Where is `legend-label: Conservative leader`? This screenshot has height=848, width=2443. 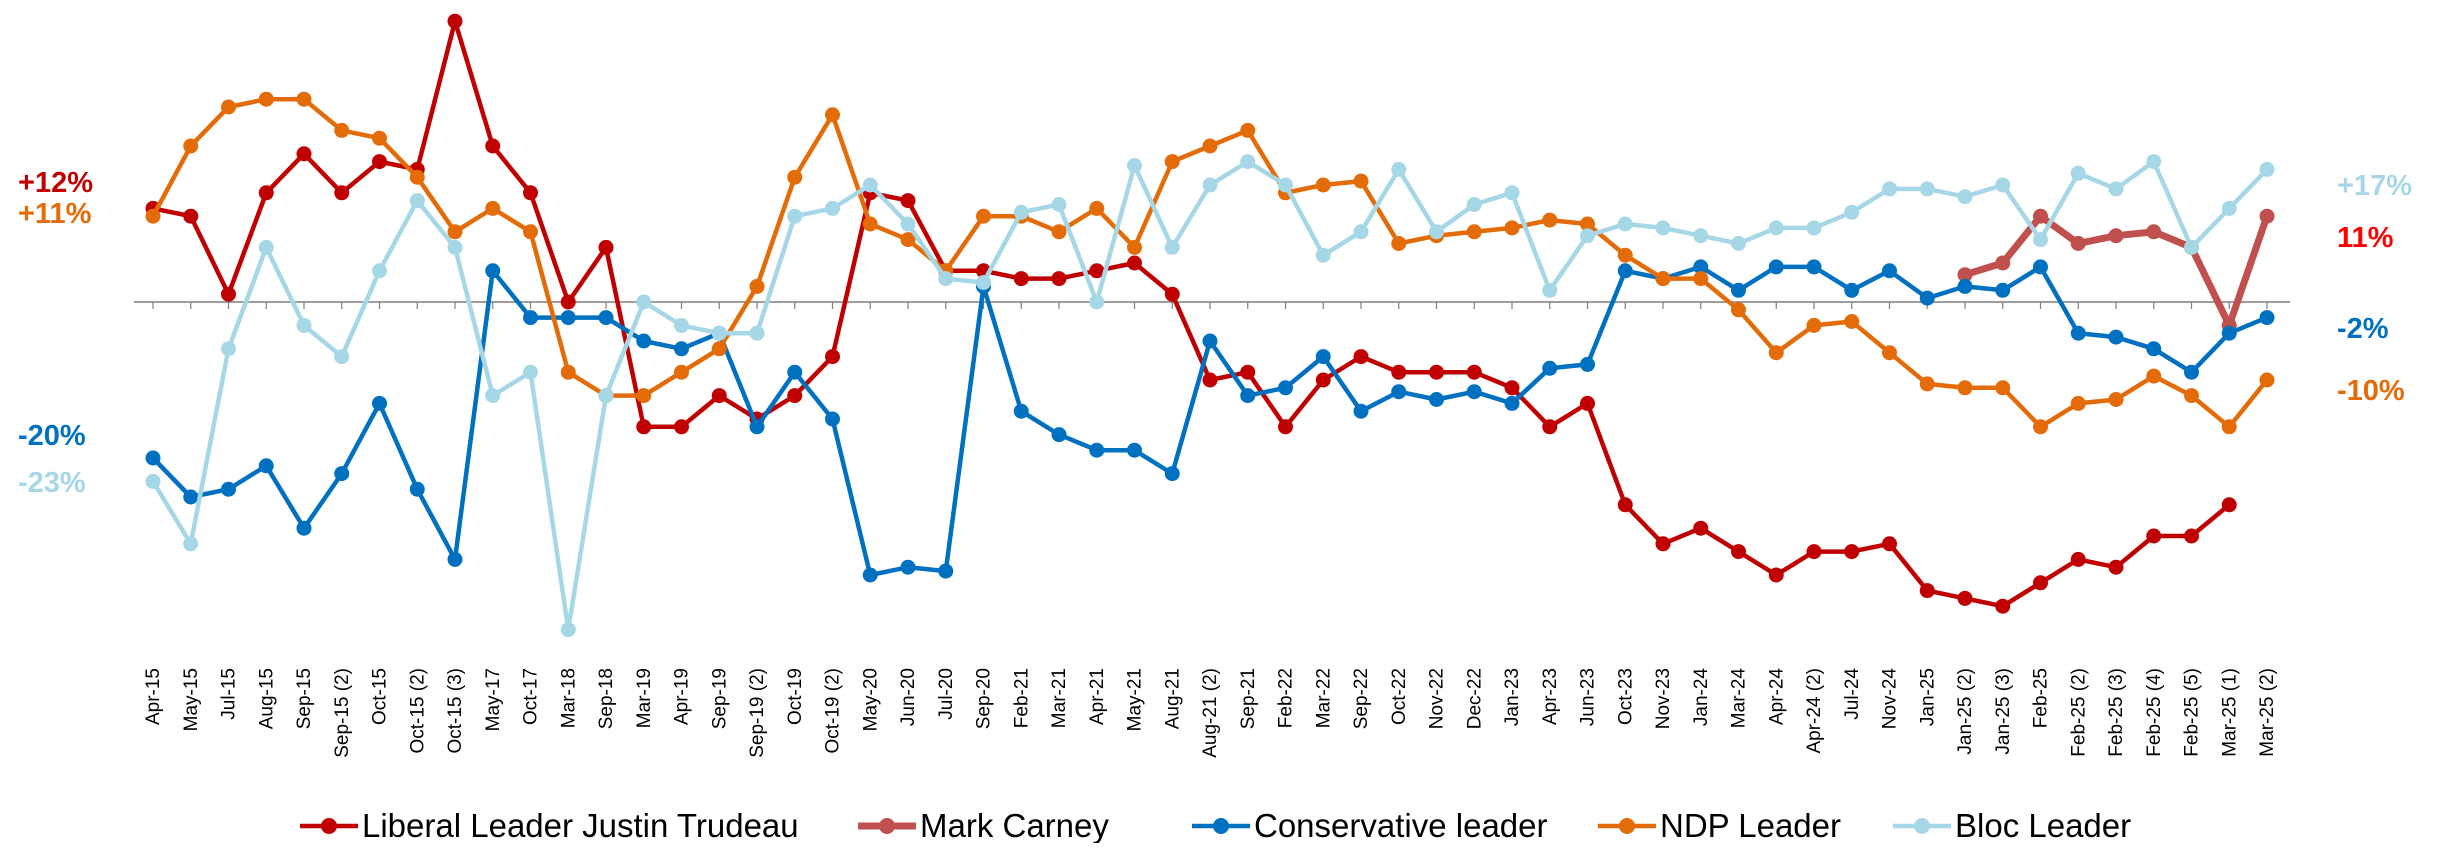 legend-label: Conservative leader is located at coordinates (1401, 825).